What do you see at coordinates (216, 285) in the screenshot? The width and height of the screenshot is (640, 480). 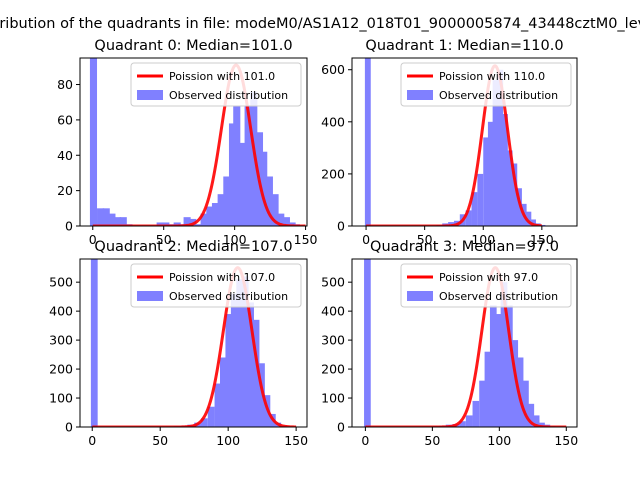 I see `legend: Poission with 107.0 Observed distribution` at bounding box center [216, 285].